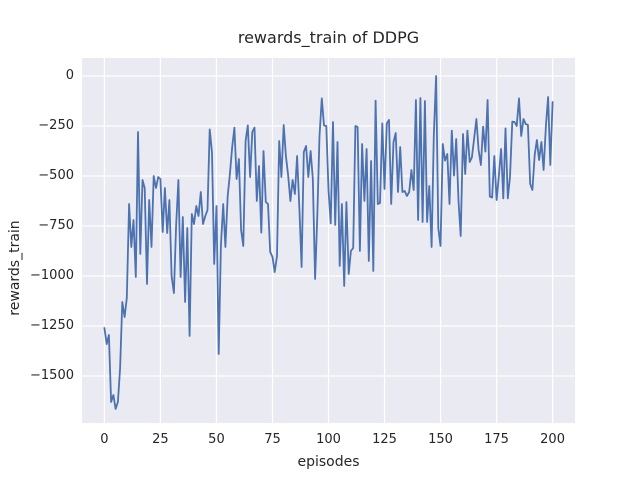 The image size is (640, 480). I want to click on x-axis-label: episodes, so click(328, 462).